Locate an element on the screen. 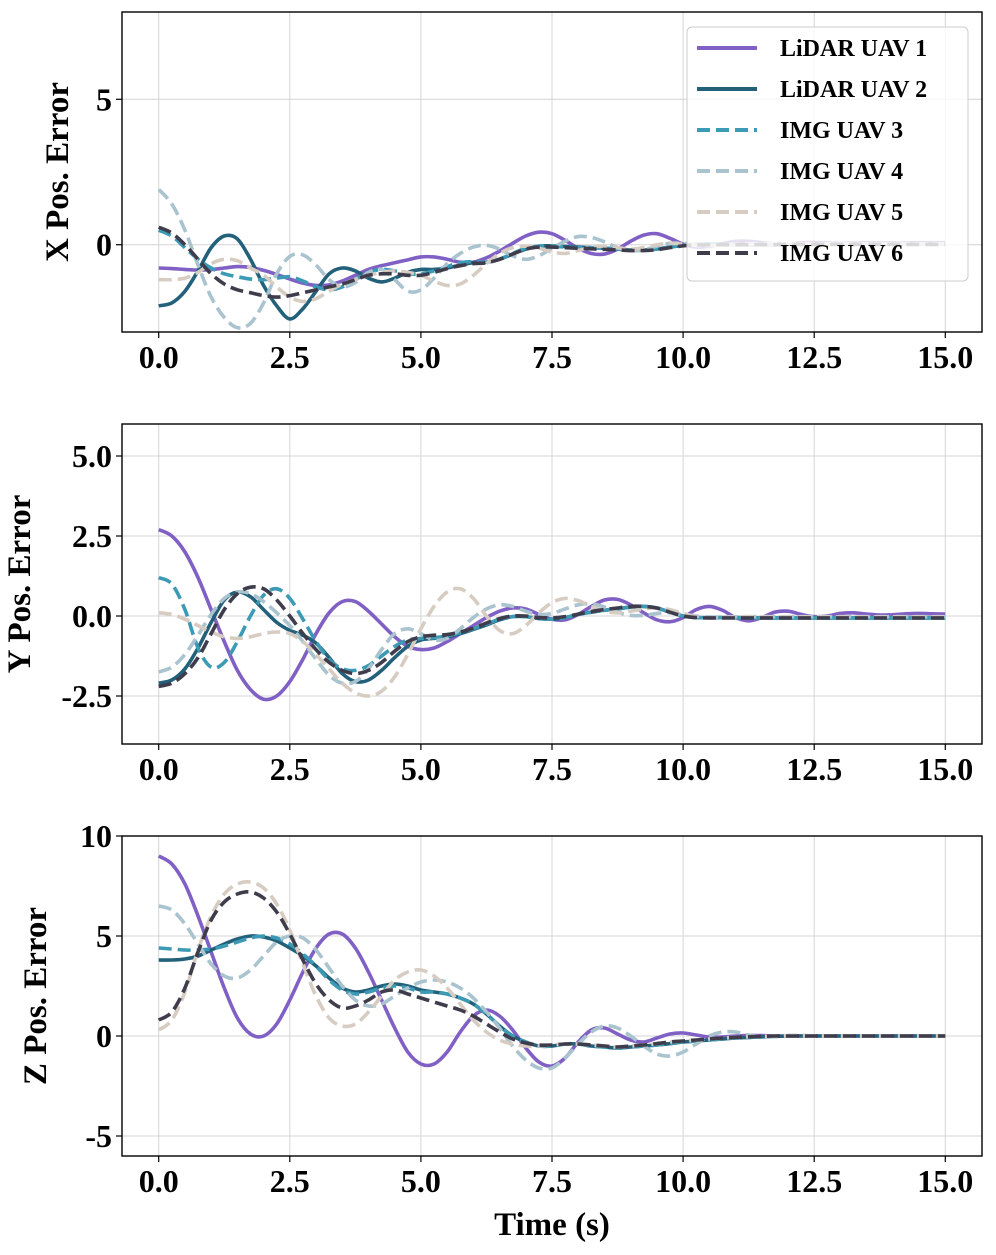 This screenshot has width=996, height=1255. y-tick-label: 0.0 is located at coordinates (92, 616).